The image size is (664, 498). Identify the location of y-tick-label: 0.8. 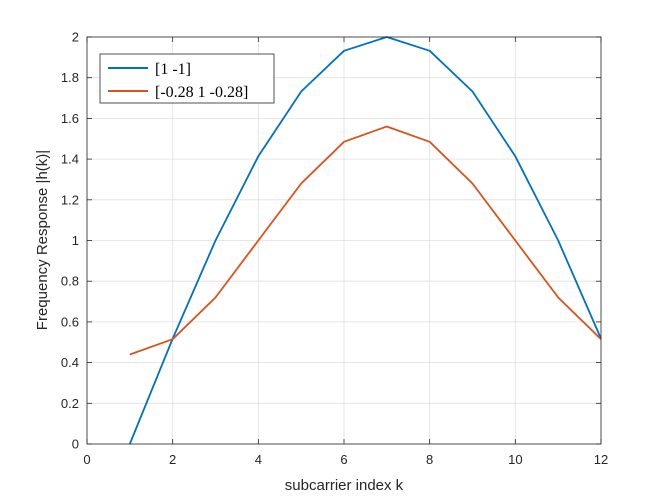
(70, 281).